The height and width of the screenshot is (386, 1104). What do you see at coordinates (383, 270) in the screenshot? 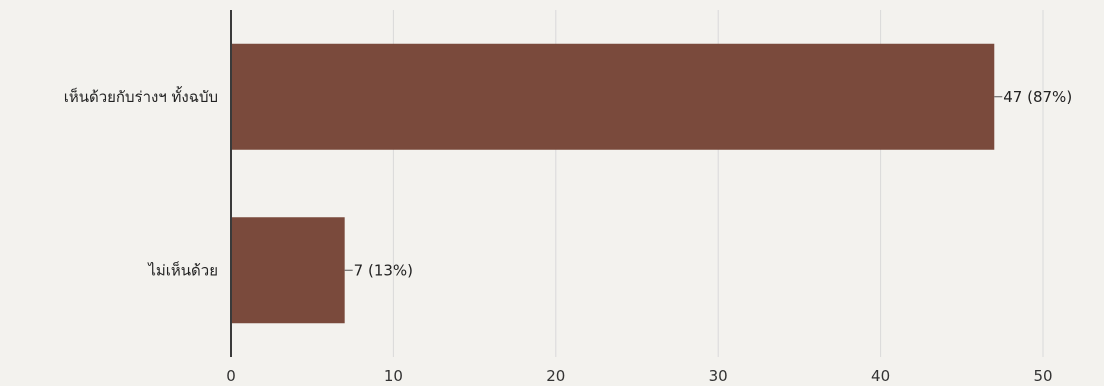
I see `data-label-1: 7 (13%)` at bounding box center [383, 270].